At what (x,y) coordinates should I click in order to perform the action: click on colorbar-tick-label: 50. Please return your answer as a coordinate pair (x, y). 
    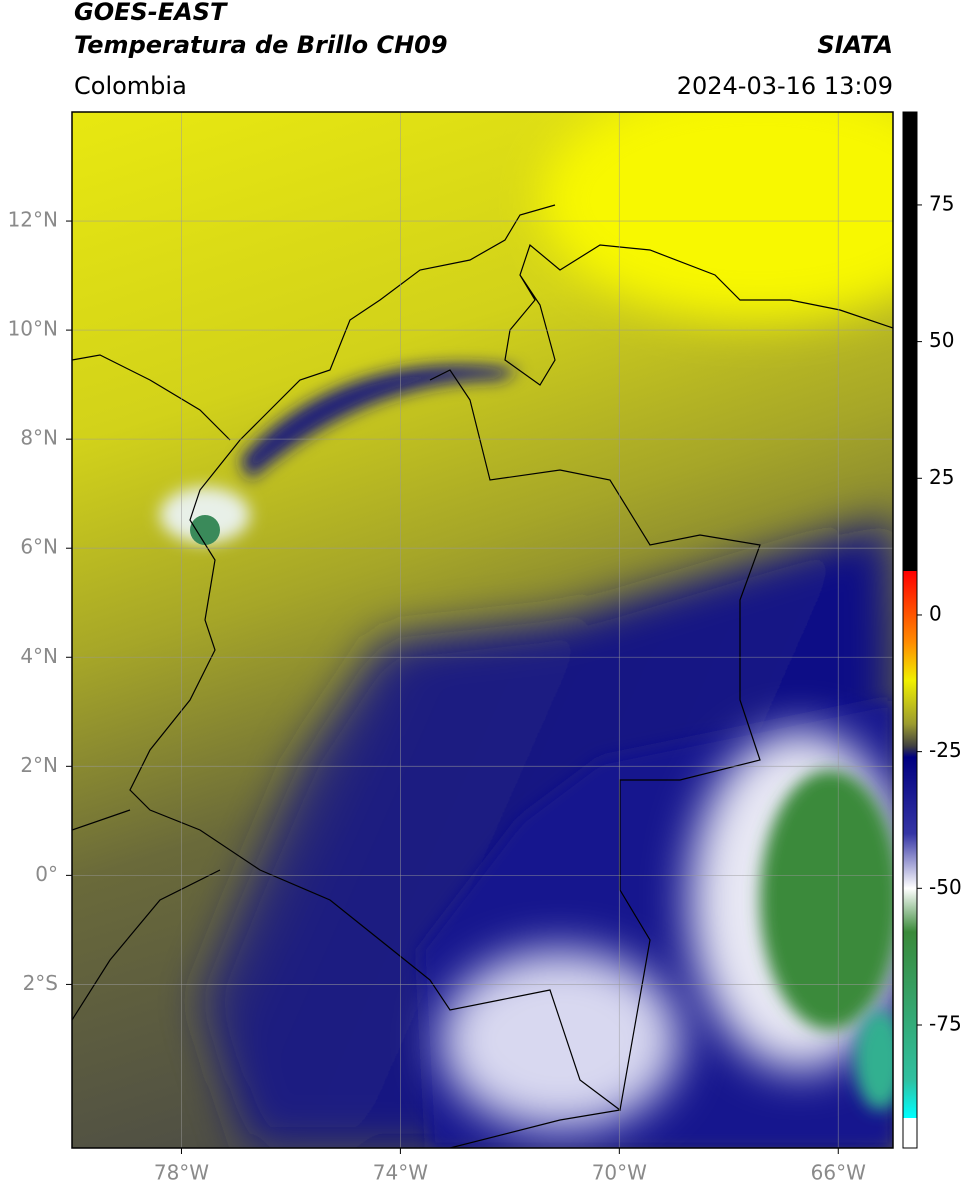
    Looking at the image, I should click on (941, 340).